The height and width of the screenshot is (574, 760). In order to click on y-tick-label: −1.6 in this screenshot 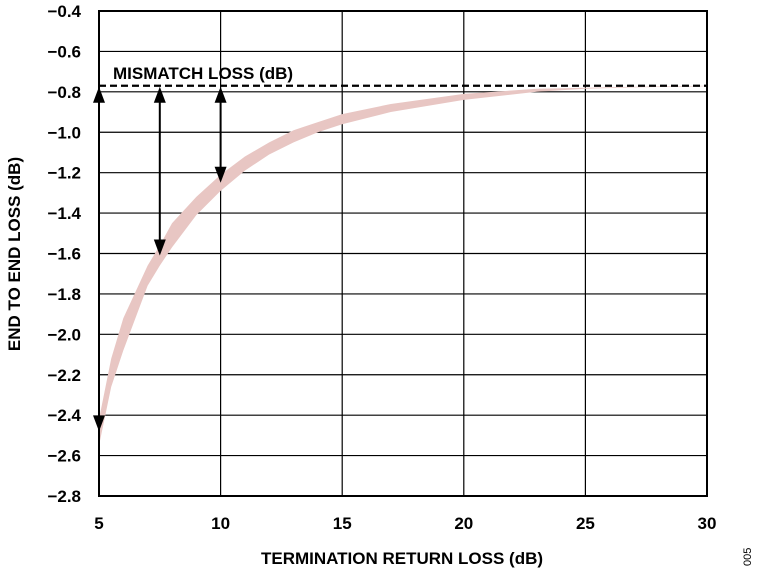, I will do `click(64, 254)`.